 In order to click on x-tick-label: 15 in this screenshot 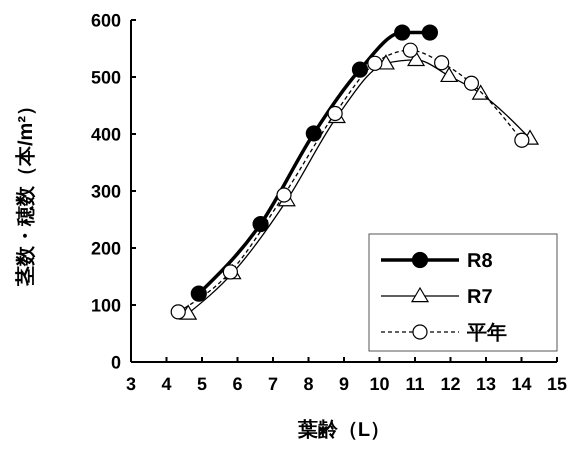, I will do `click(557, 384)`.